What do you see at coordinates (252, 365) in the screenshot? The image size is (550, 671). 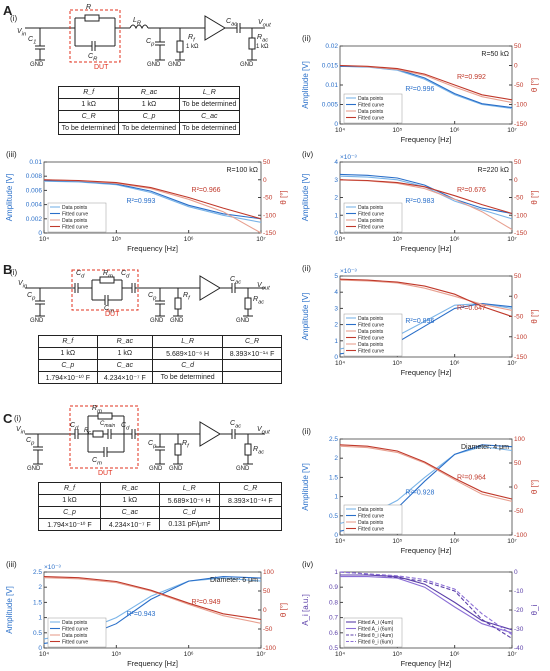 I see `cell` at bounding box center [252, 365].